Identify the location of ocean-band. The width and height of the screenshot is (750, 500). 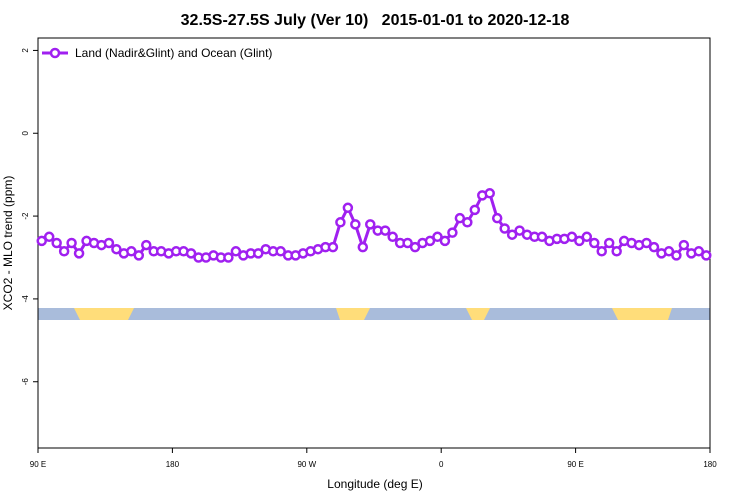
(374, 314).